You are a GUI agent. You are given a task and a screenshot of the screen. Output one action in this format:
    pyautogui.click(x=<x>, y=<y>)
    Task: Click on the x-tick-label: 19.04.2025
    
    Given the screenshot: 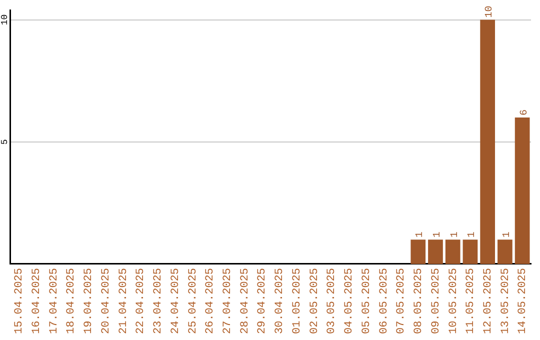 What is the action you would take?
    pyautogui.click(x=89, y=301)
    